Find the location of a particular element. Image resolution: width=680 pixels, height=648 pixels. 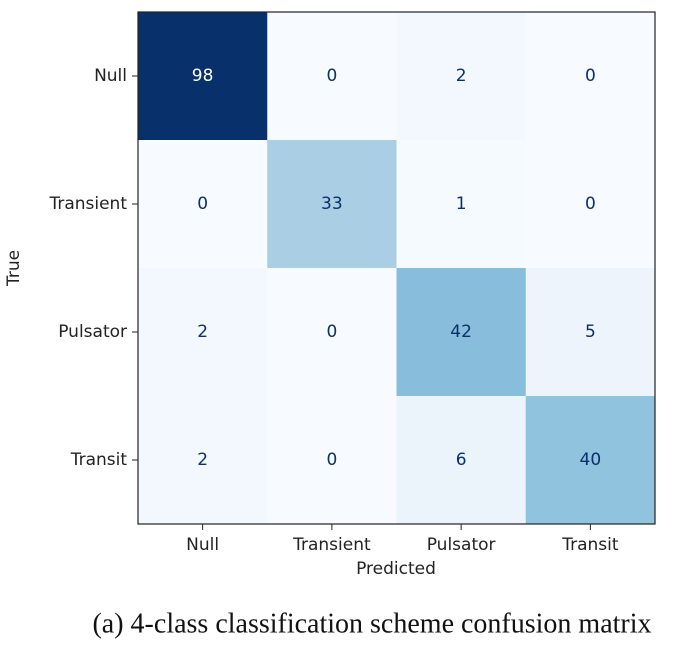

y-tick-label: Null is located at coordinates (110, 76).